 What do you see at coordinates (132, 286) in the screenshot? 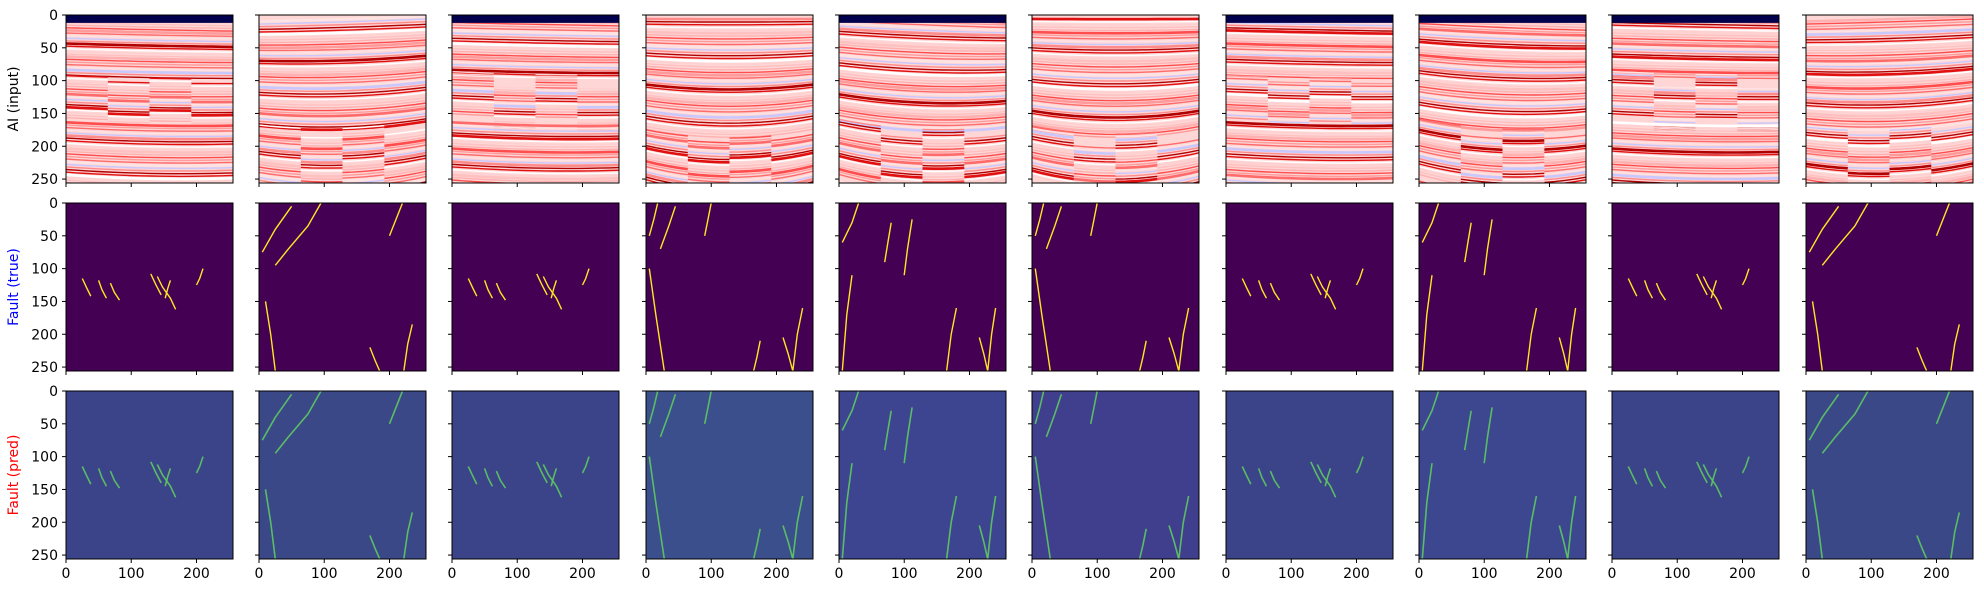
I see `panel-r1-c0: 0 50 100 150 200 250` at bounding box center [132, 286].